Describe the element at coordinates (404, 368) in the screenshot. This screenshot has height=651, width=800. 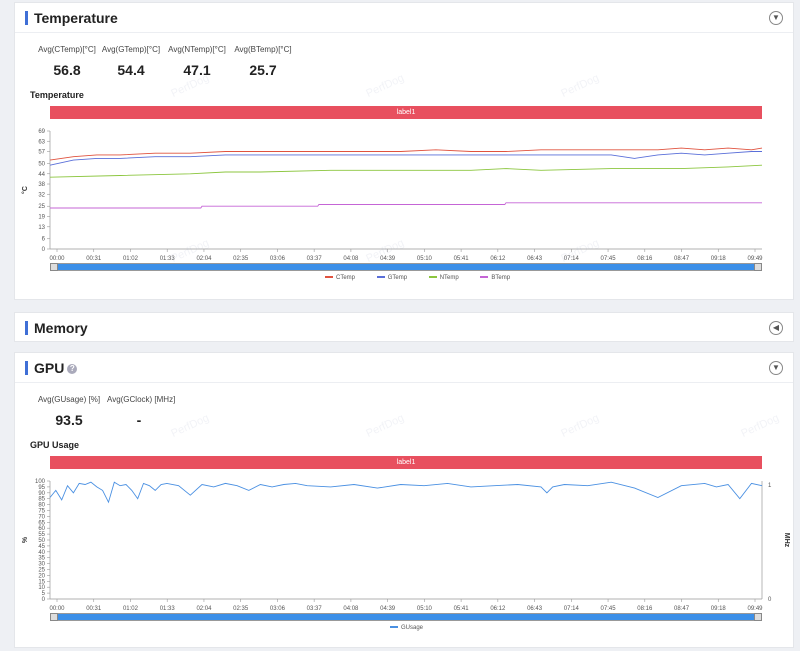
I see `gpu-panel-header: GPU? ▼` at that location.